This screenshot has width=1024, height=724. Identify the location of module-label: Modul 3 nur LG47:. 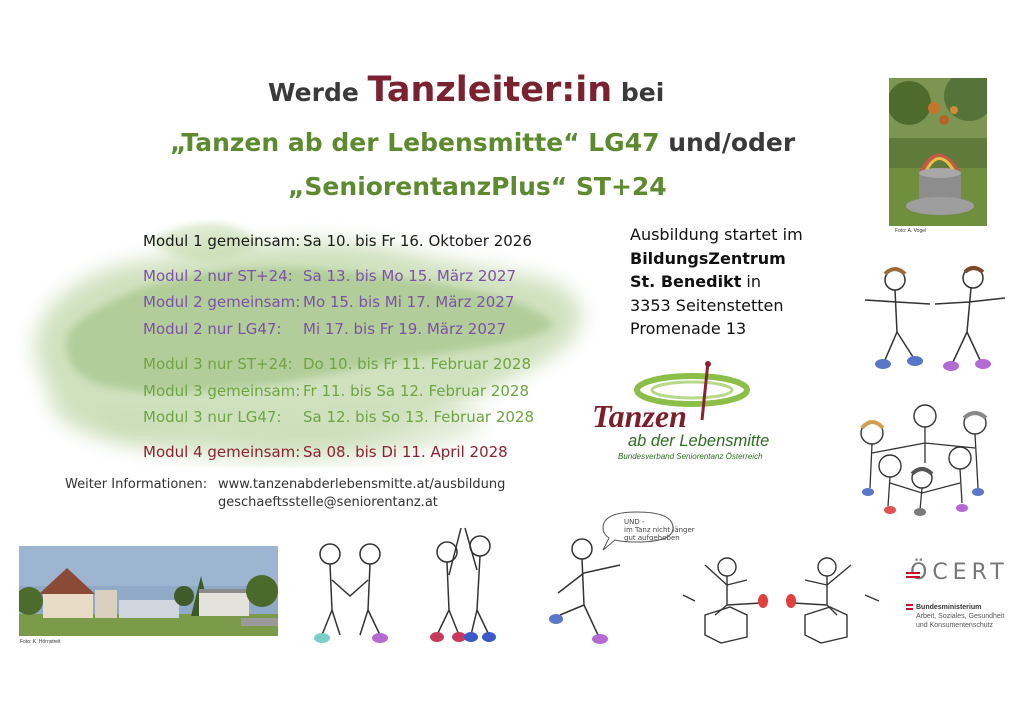
(212, 417).